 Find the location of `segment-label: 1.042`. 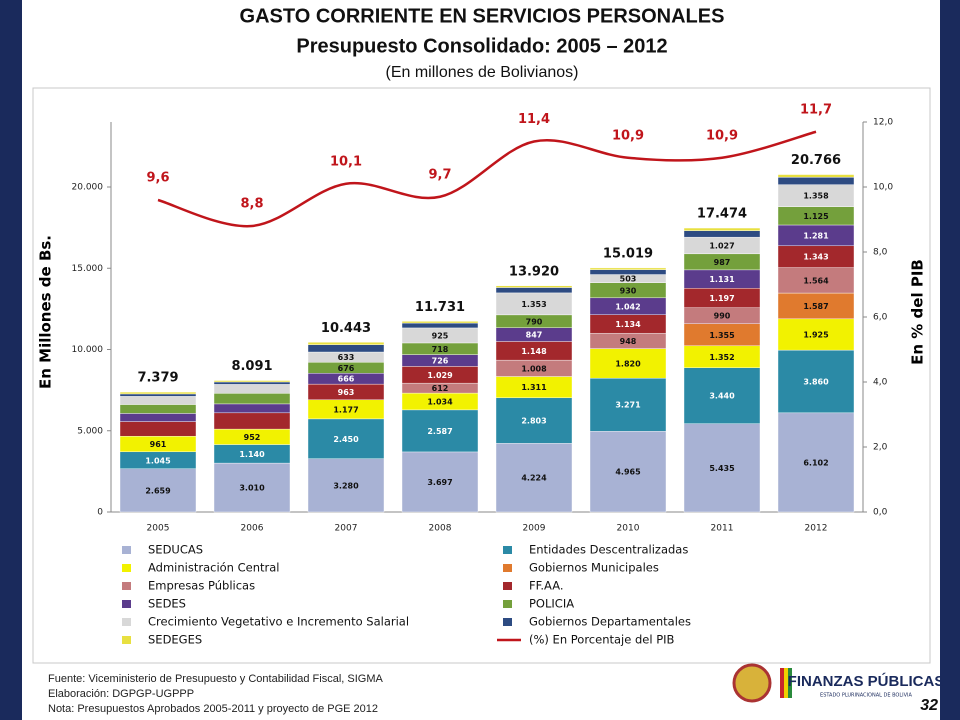

segment-label: 1.042 is located at coordinates (627, 306).